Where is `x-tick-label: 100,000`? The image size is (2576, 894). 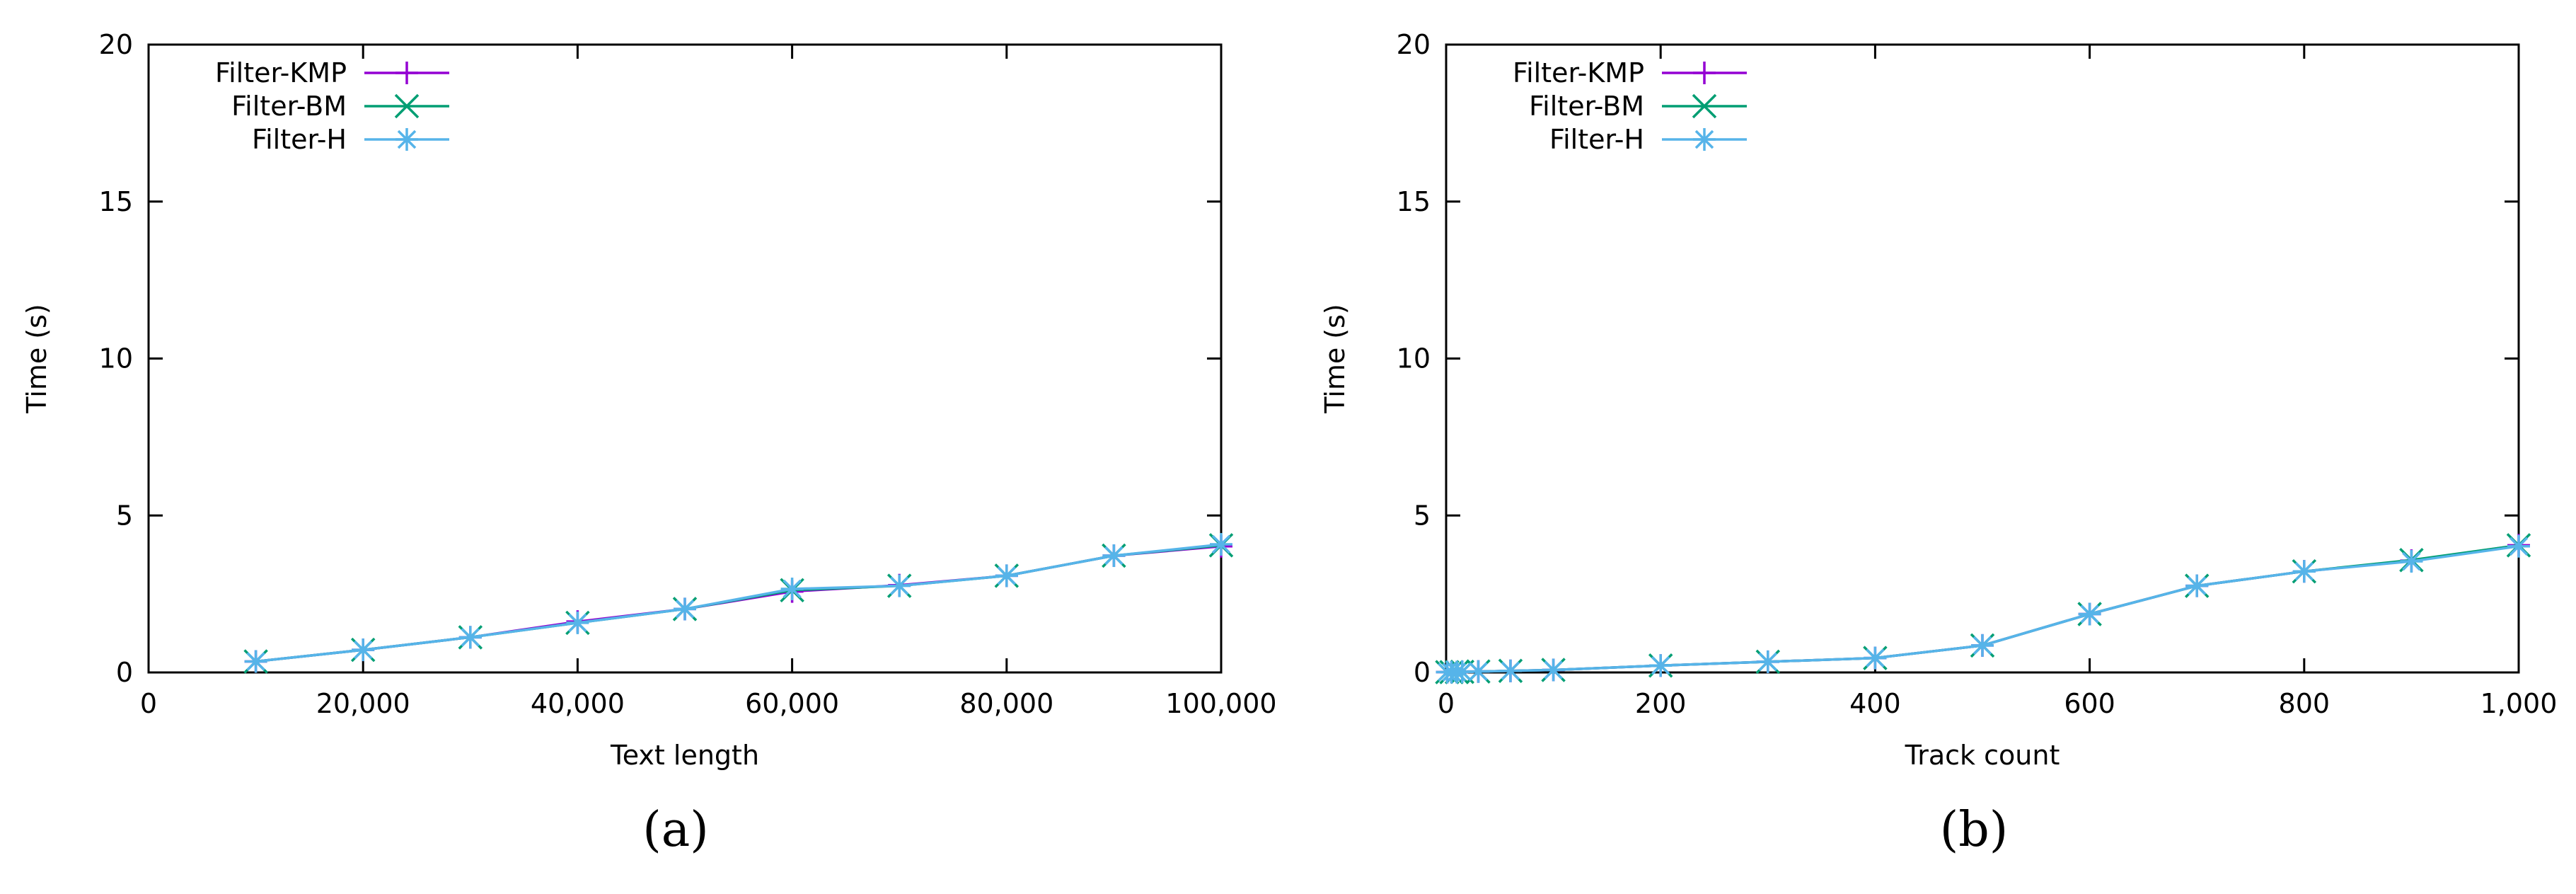 x-tick-label: 100,000 is located at coordinates (1220, 703).